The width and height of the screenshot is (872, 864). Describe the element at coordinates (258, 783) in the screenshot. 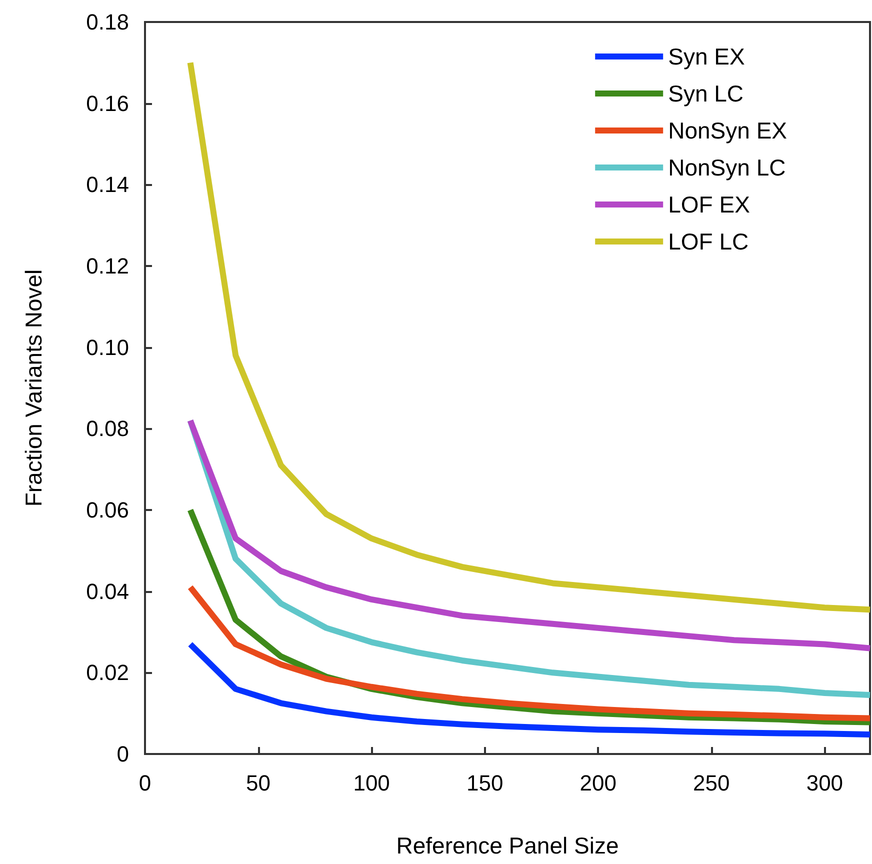

I see `x-tick-label: 50` at that location.